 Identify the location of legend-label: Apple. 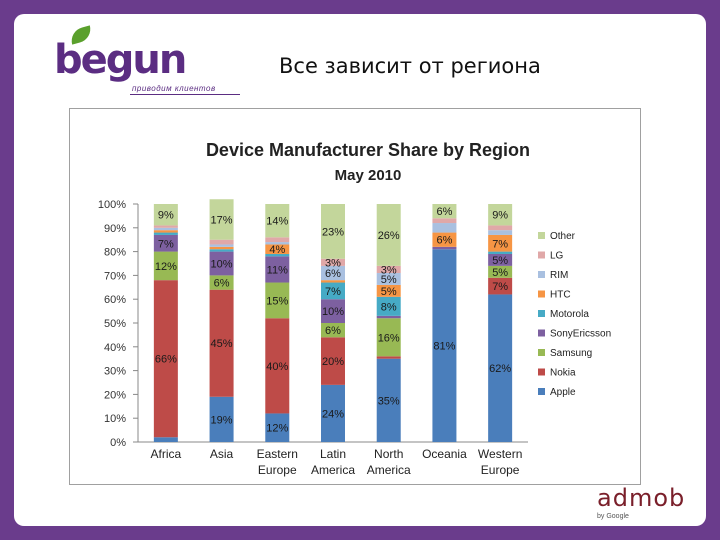
(563, 392).